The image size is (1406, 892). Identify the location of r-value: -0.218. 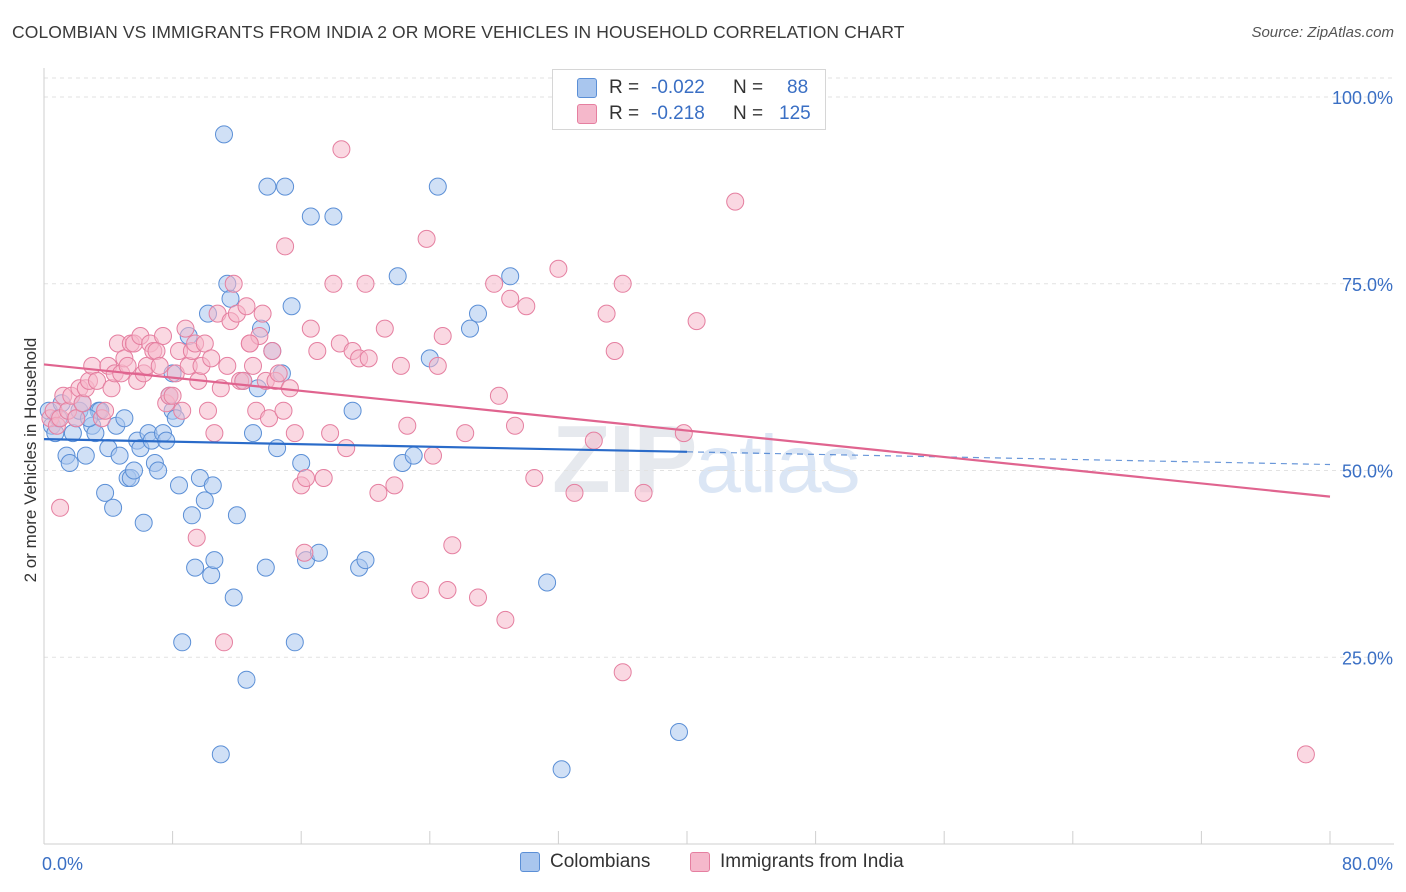
(678, 113).